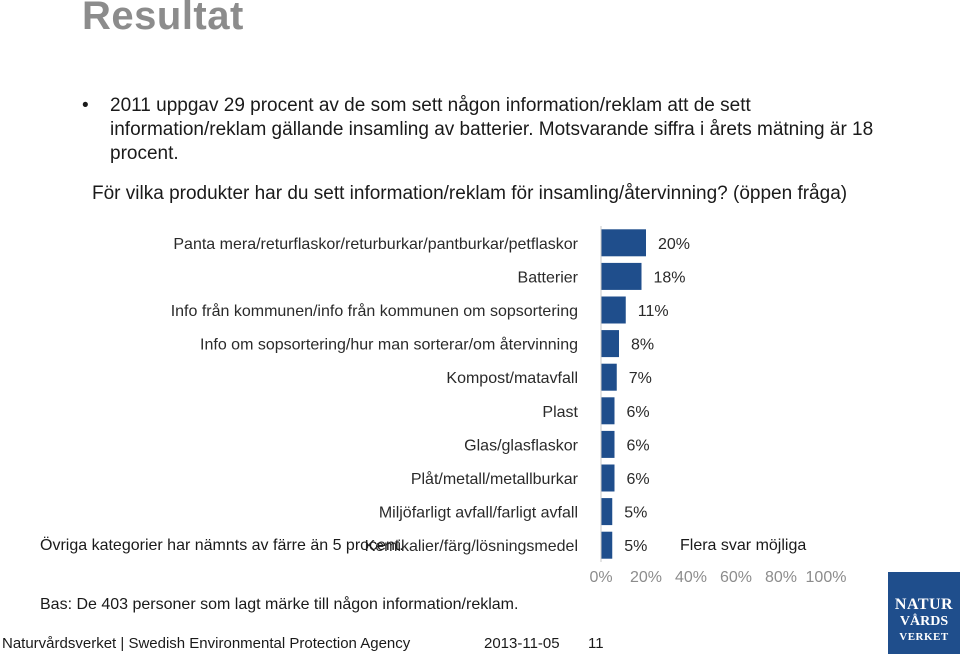 This screenshot has width=960, height=654. Describe the element at coordinates (646, 577) in the screenshot. I see `x-tick-label: 20%` at that location.